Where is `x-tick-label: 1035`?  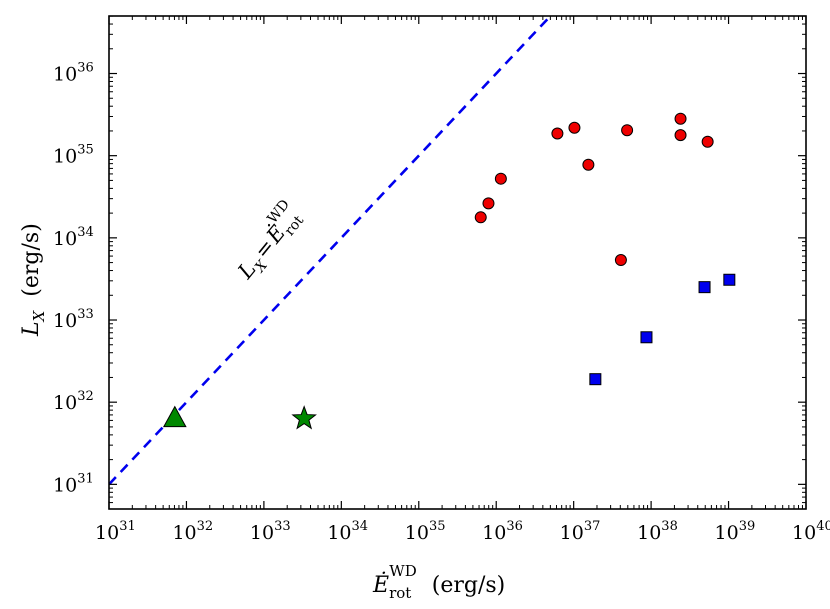
x-tick-label: 1035 is located at coordinates (425, 531).